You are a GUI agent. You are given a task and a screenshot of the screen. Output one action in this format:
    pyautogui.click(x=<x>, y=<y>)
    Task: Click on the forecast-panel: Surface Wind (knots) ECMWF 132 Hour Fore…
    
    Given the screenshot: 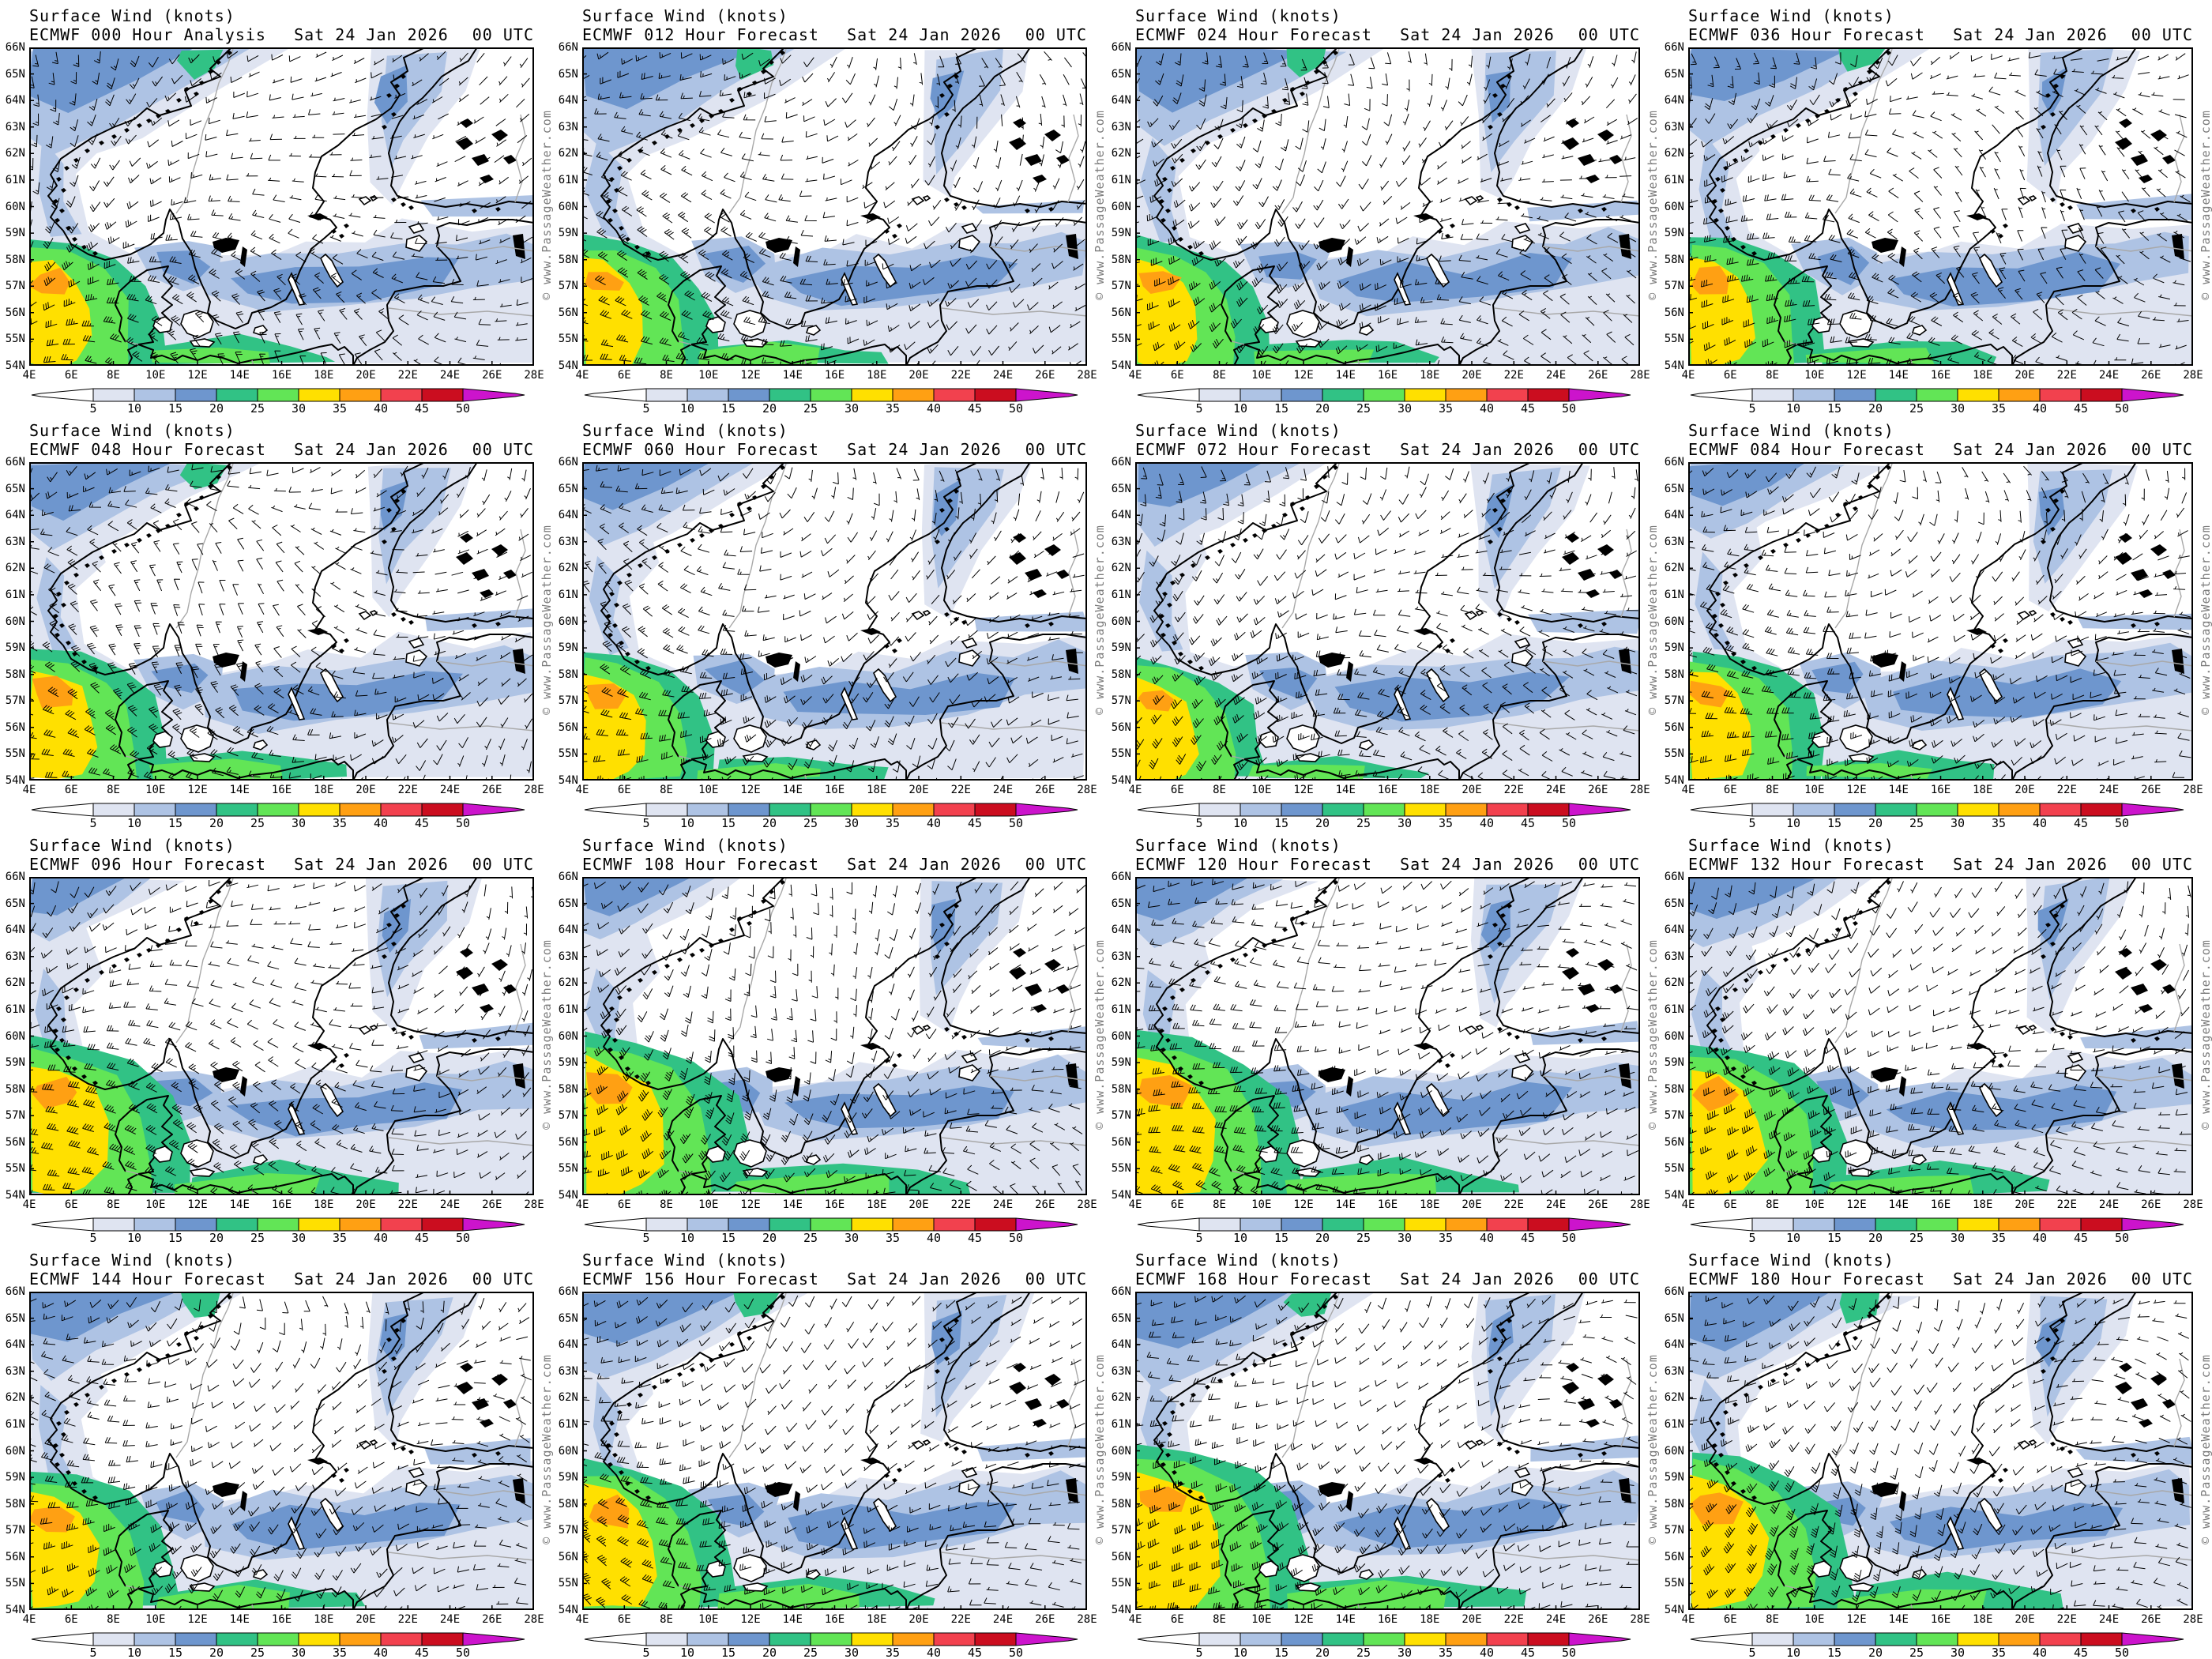 What is the action you would take?
    pyautogui.click(x=1935, y=1037)
    